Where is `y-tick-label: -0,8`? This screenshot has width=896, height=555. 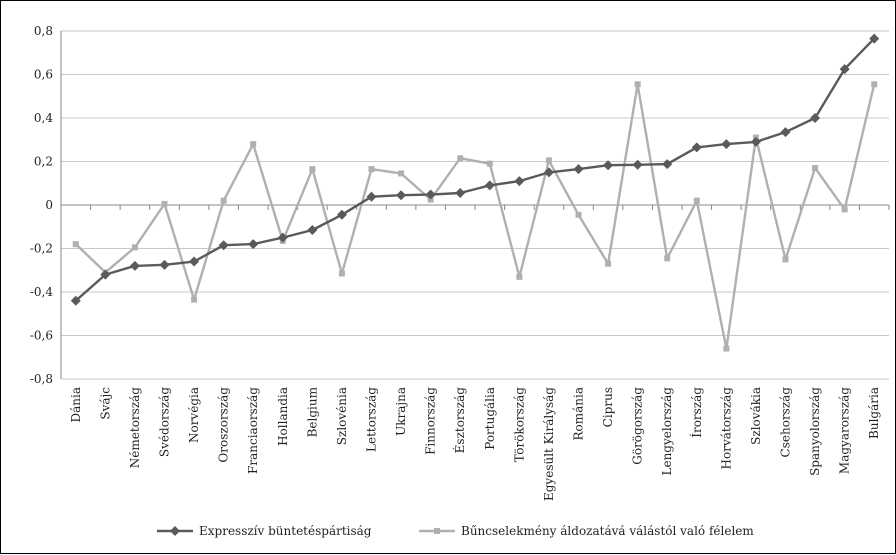 y-tick-label: -0,8 is located at coordinates (41, 379).